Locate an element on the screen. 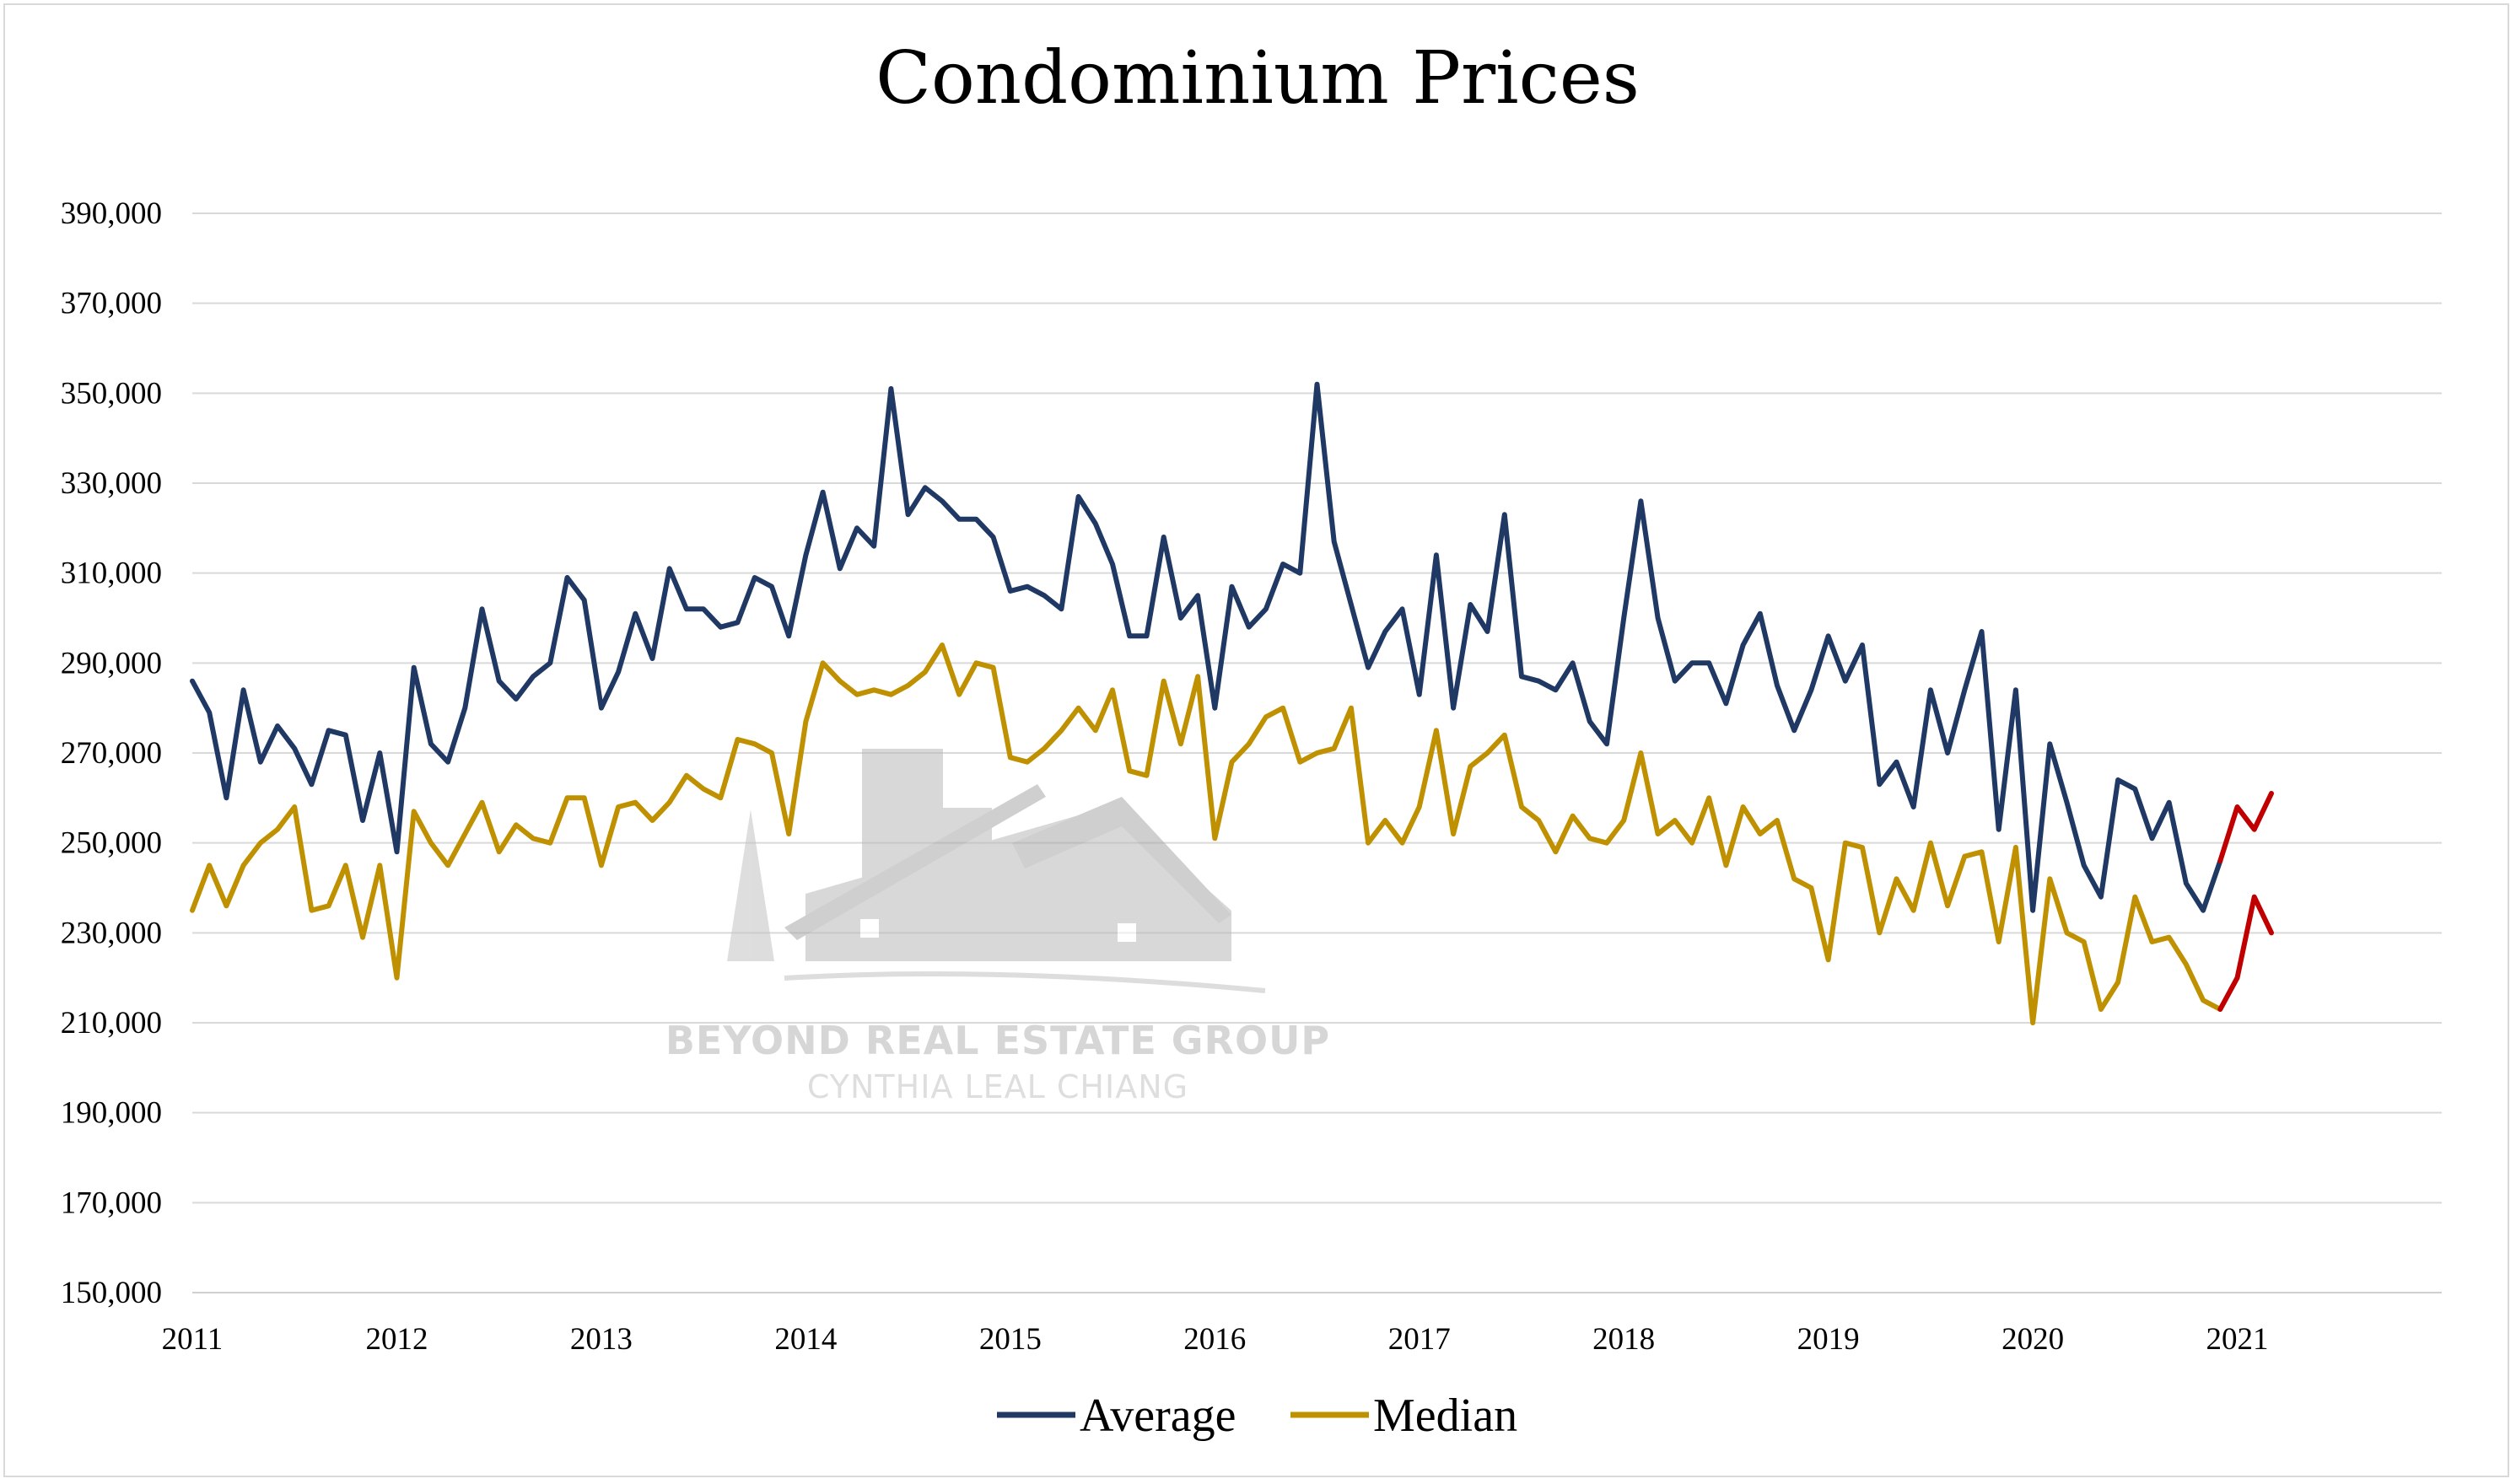 The height and width of the screenshot is (1484, 2516). series-line-median-recent is located at coordinates (2245, 953).